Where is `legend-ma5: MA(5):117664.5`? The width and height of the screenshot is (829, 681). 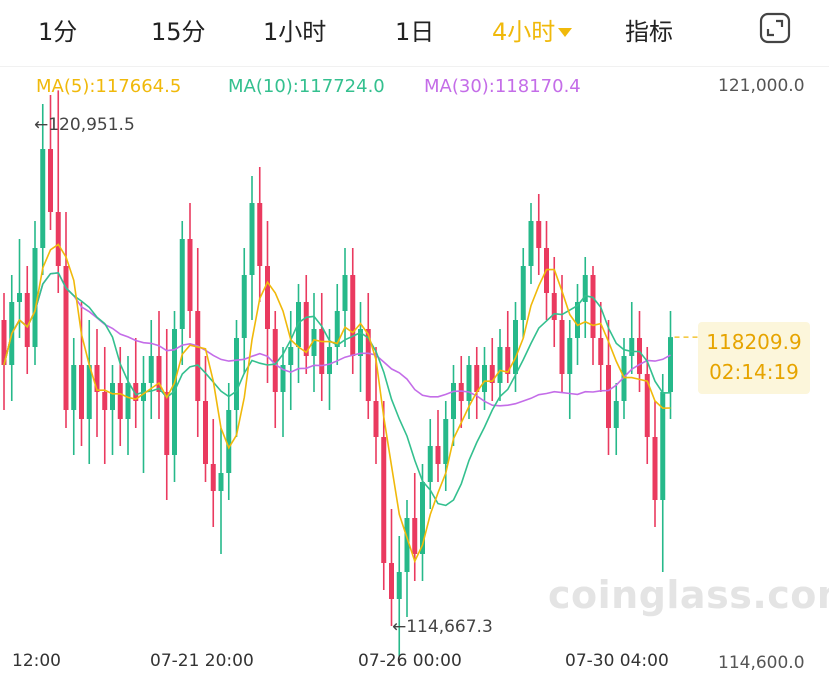 legend-ma5: MA(5):117664.5 is located at coordinates (109, 86).